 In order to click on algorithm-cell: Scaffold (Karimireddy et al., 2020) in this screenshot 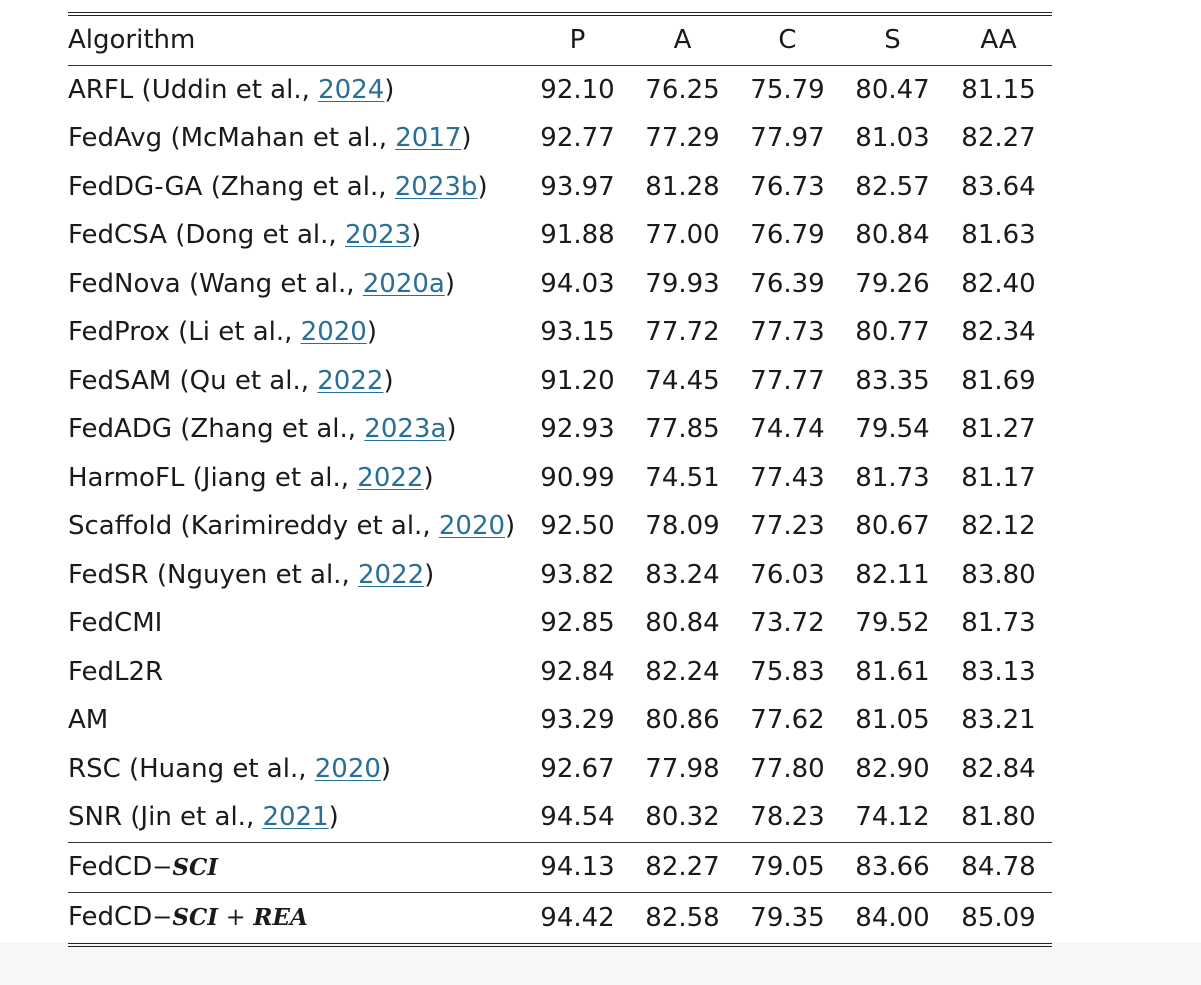, I will do `click(296, 526)`.